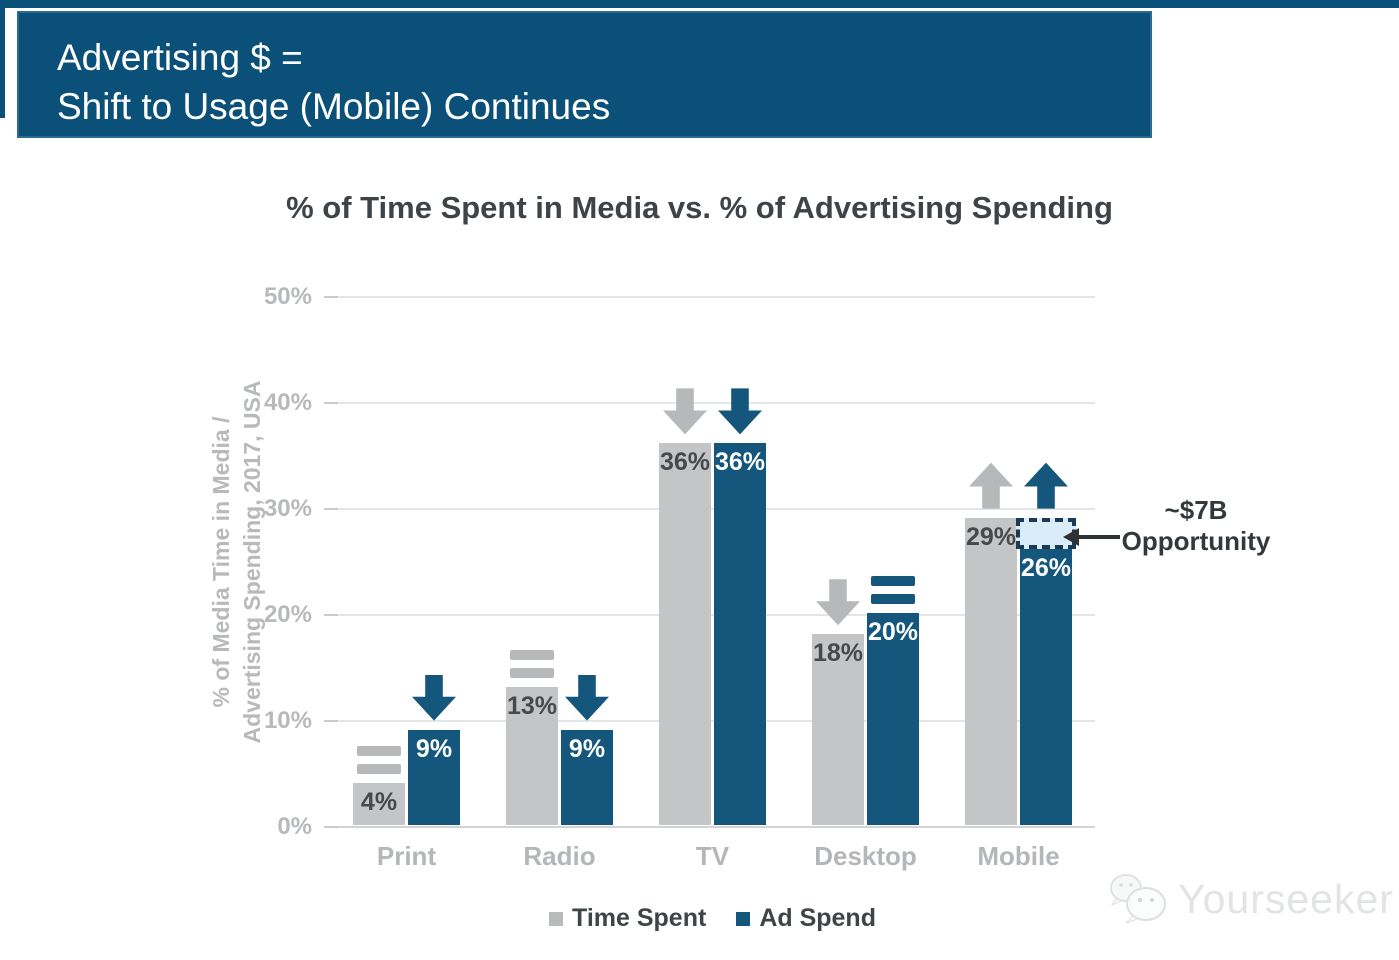  What do you see at coordinates (893, 632) in the screenshot?
I see `bar-value-label: 20%` at bounding box center [893, 632].